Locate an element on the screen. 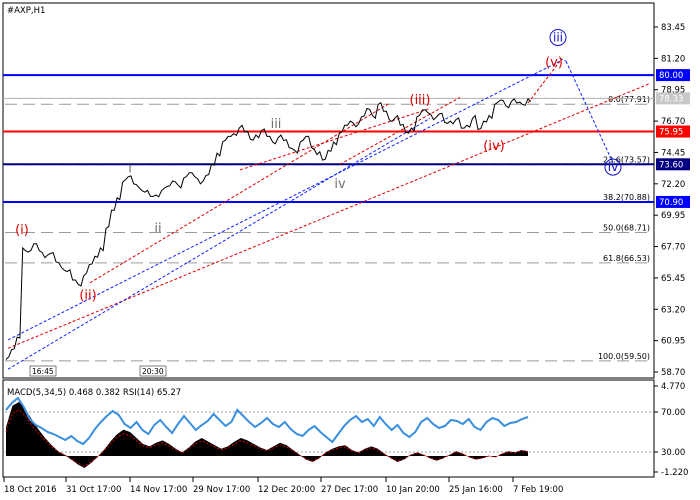  wave-label: (iv) is located at coordinates (493, 146).